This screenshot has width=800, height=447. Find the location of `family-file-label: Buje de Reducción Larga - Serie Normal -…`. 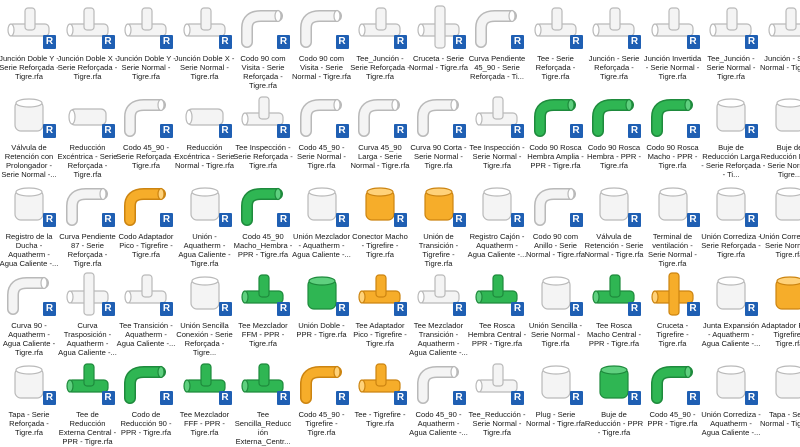

family-file-label: Buje de Reducción Larga - Serie Normal -… is located at coordinates (780, 161).